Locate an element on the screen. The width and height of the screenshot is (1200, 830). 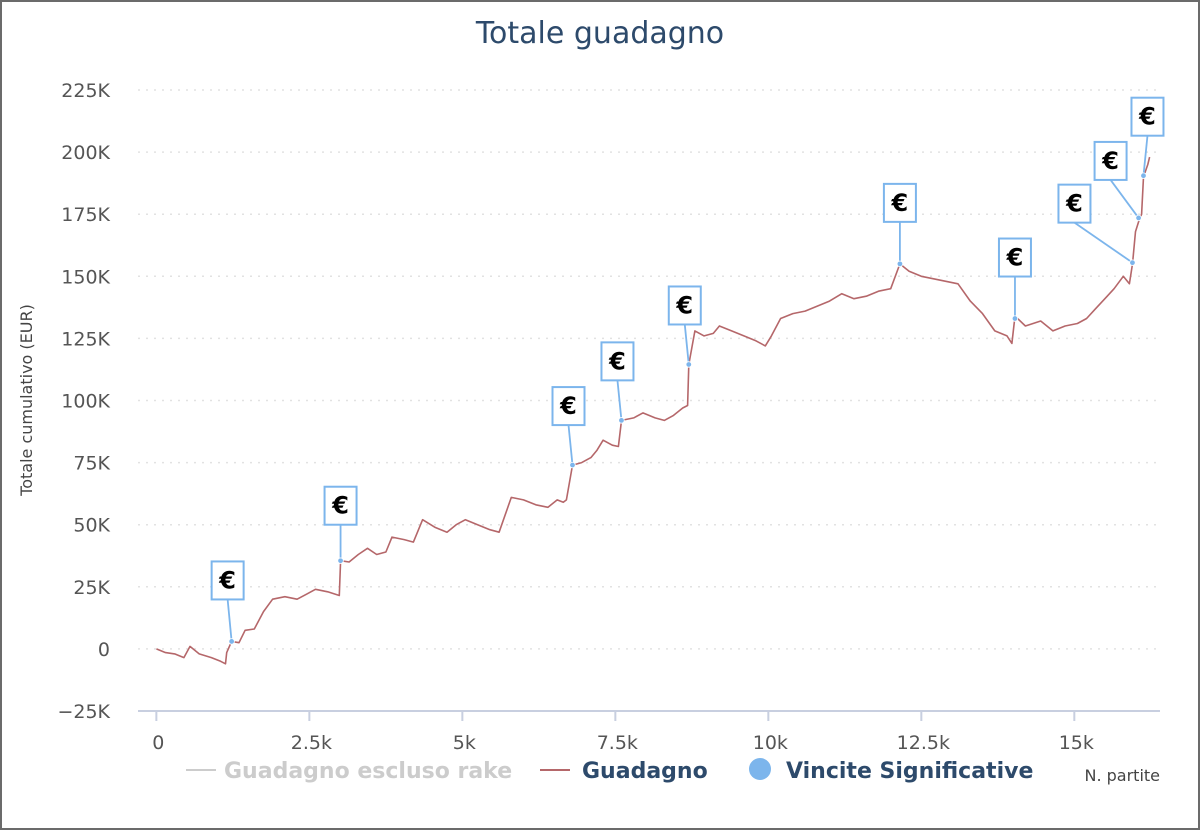
legend-item: Vincite Significative is located at coordinates (891, 771).